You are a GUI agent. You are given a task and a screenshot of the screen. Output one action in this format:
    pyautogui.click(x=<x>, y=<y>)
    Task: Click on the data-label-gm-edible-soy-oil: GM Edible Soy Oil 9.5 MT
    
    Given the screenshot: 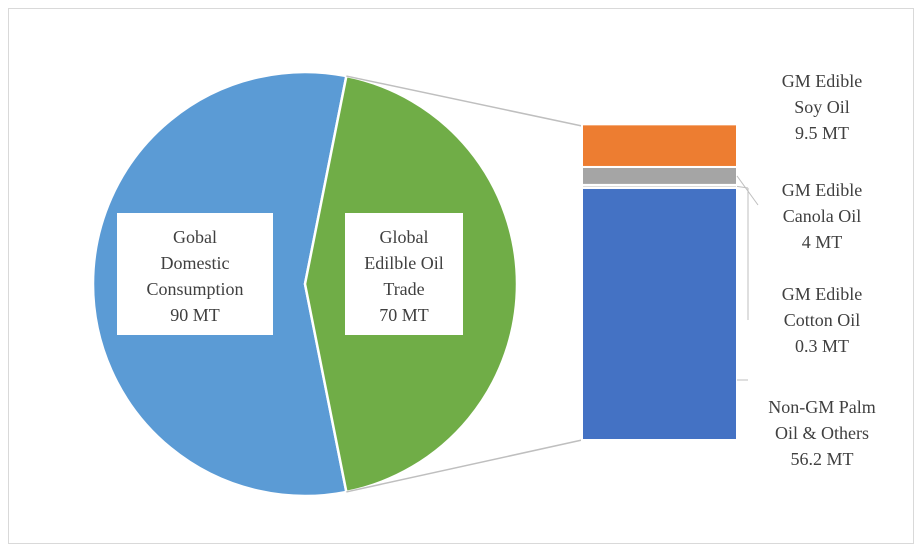 What is the action you would take?
    pyautogui.click(x=822, y=107)
    